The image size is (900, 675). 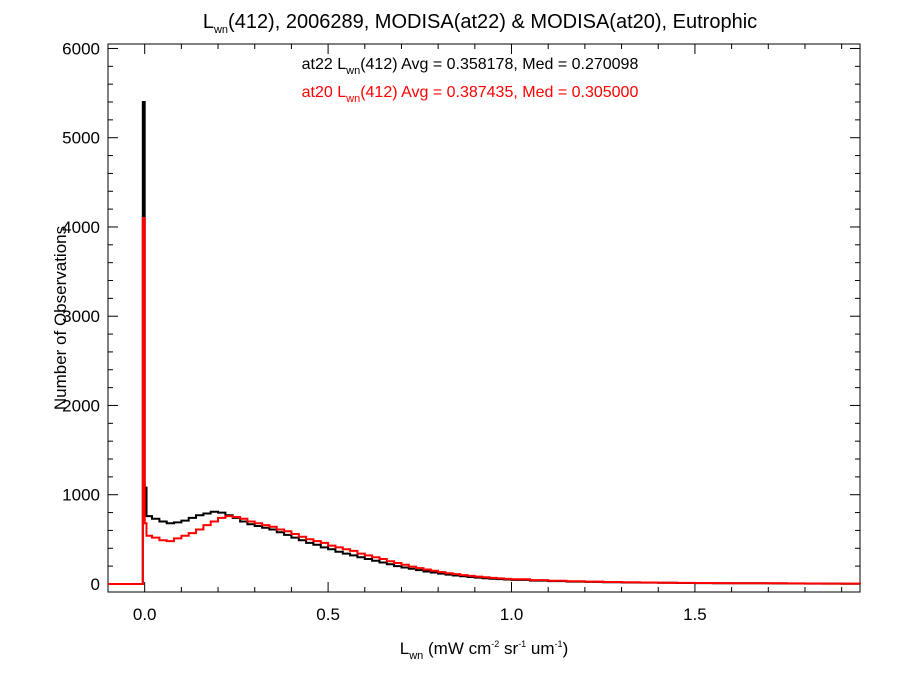 I want to click on y-tick-label: 4000, so click(x=81, y=227).